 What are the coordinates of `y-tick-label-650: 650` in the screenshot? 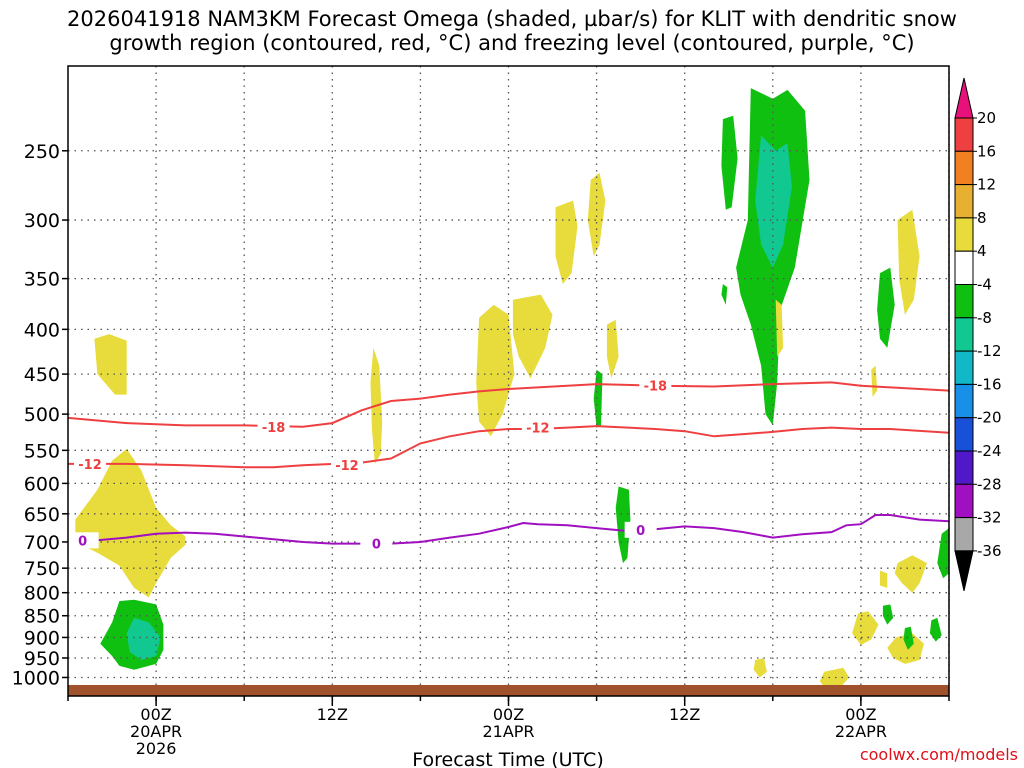 It's located at (42, 515).